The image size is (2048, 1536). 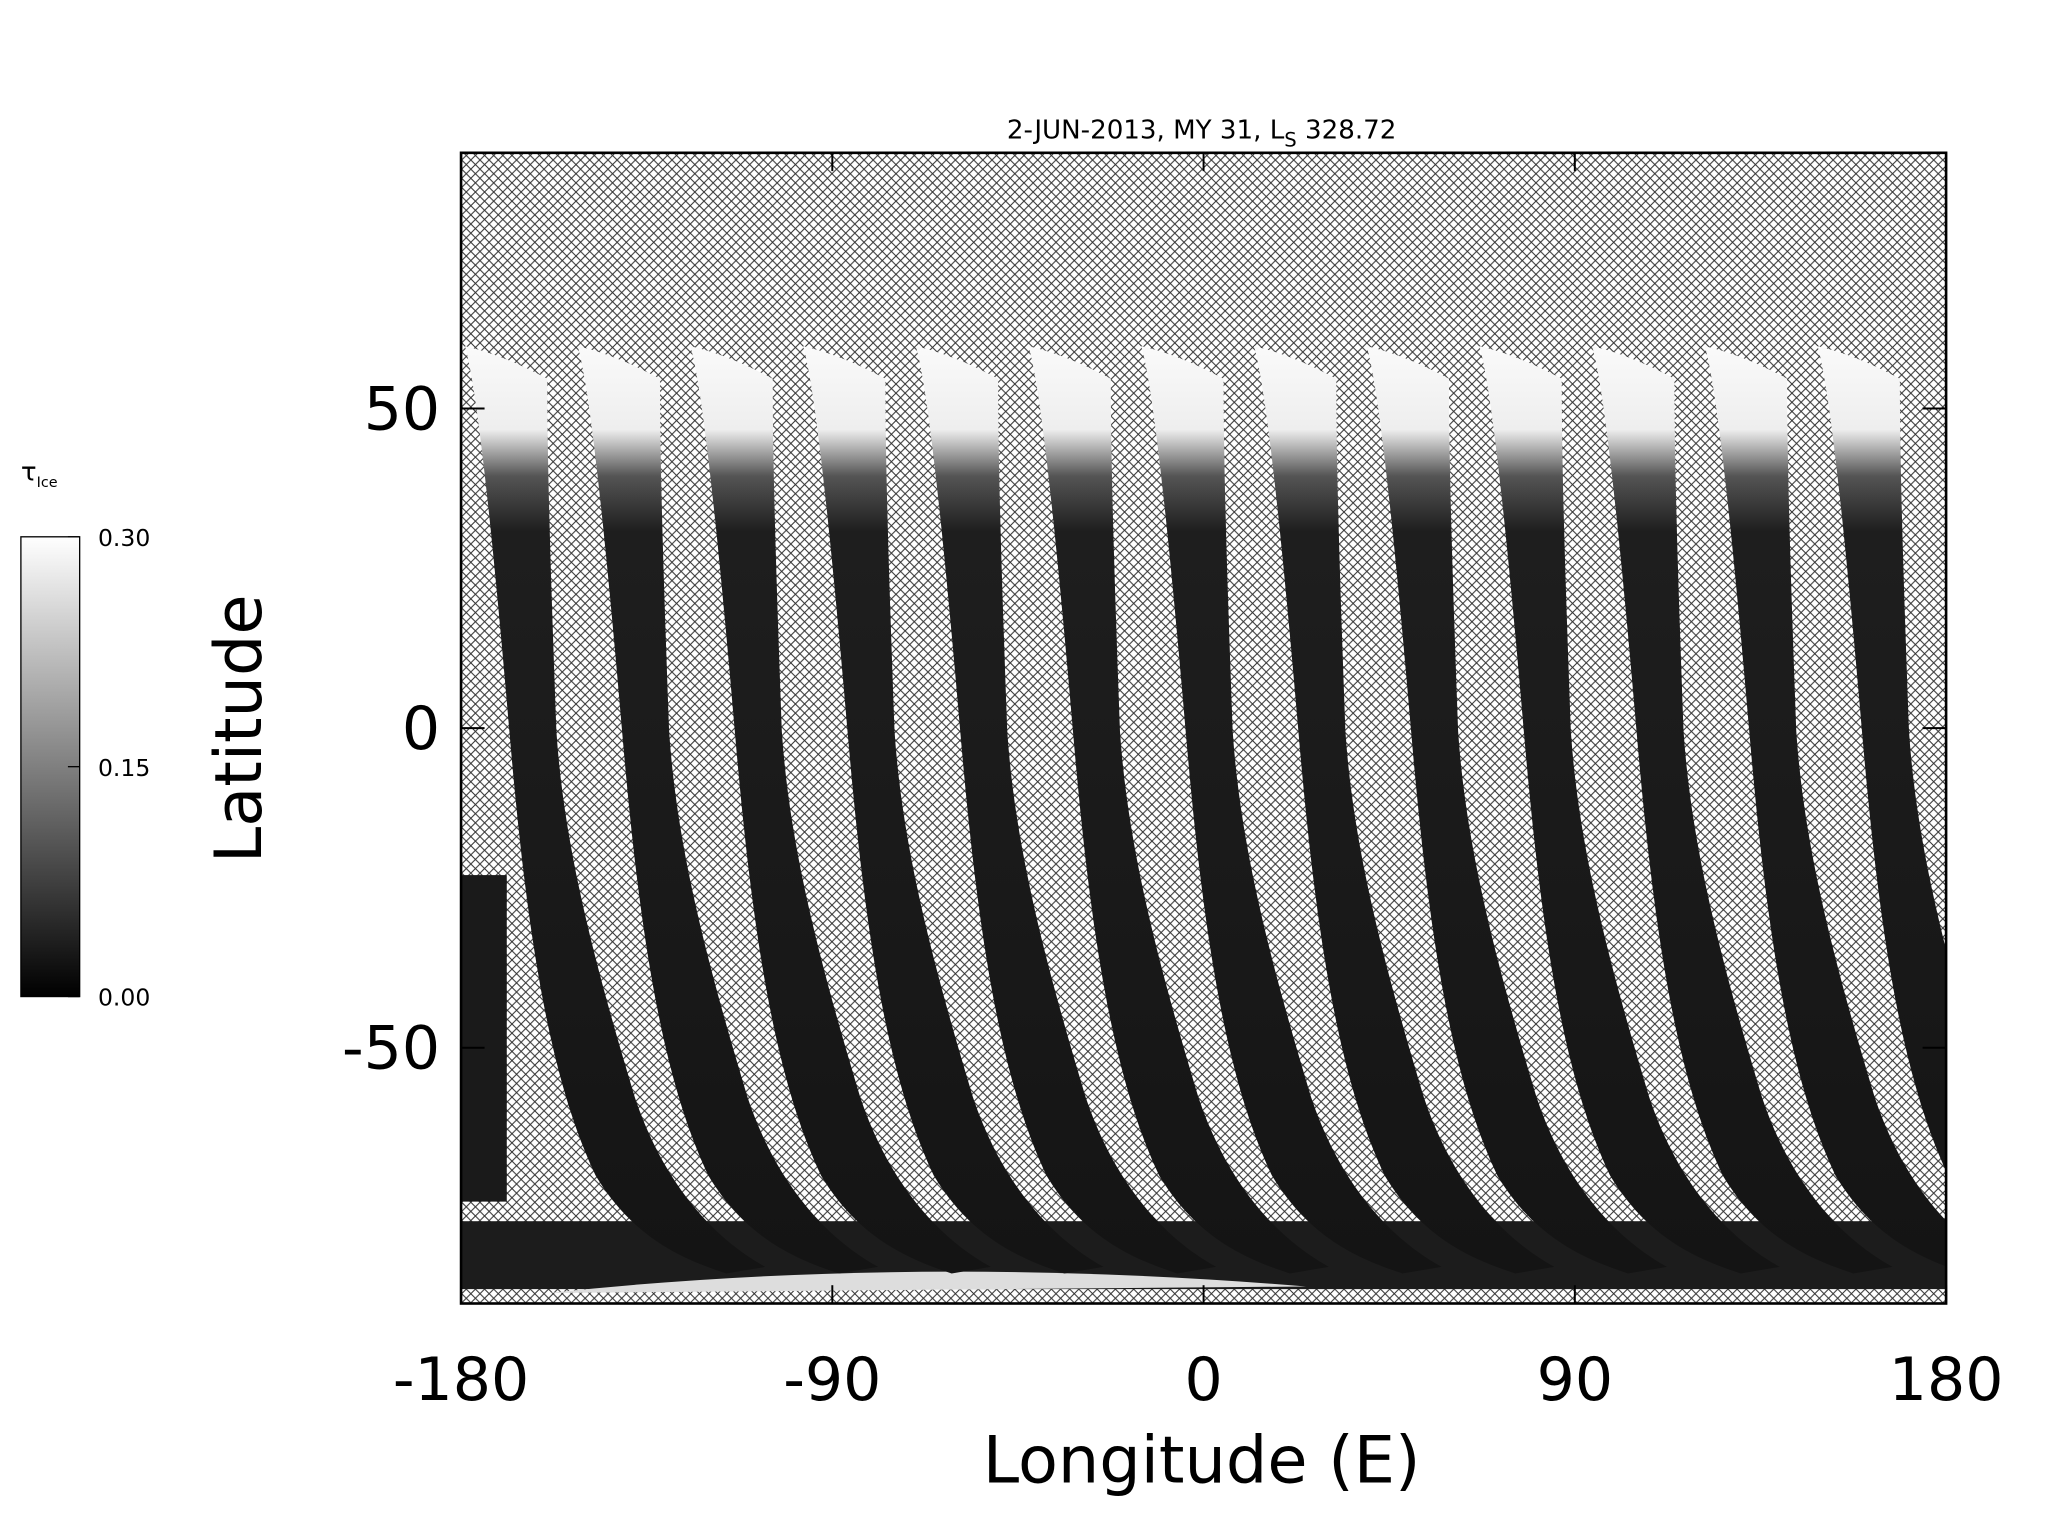 What do you see at coordinates (124, 538) in the screenshot?
I see `colorbar-tick-label: 0.30` at bounding box center [124, 538].